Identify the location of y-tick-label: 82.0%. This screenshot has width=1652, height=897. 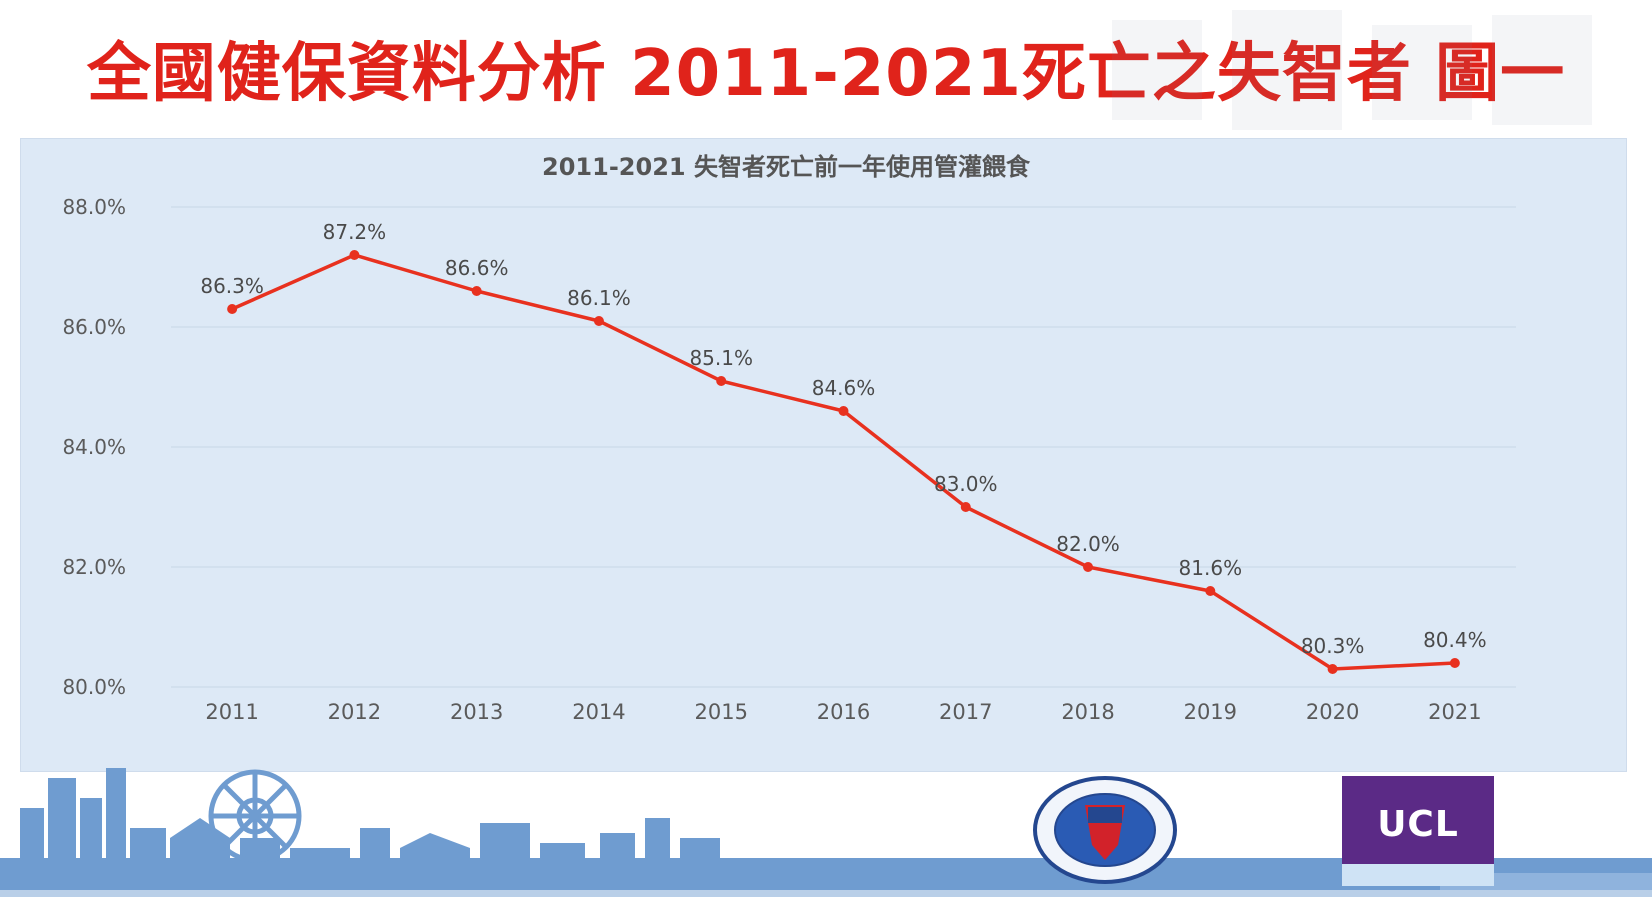
(94, 567).